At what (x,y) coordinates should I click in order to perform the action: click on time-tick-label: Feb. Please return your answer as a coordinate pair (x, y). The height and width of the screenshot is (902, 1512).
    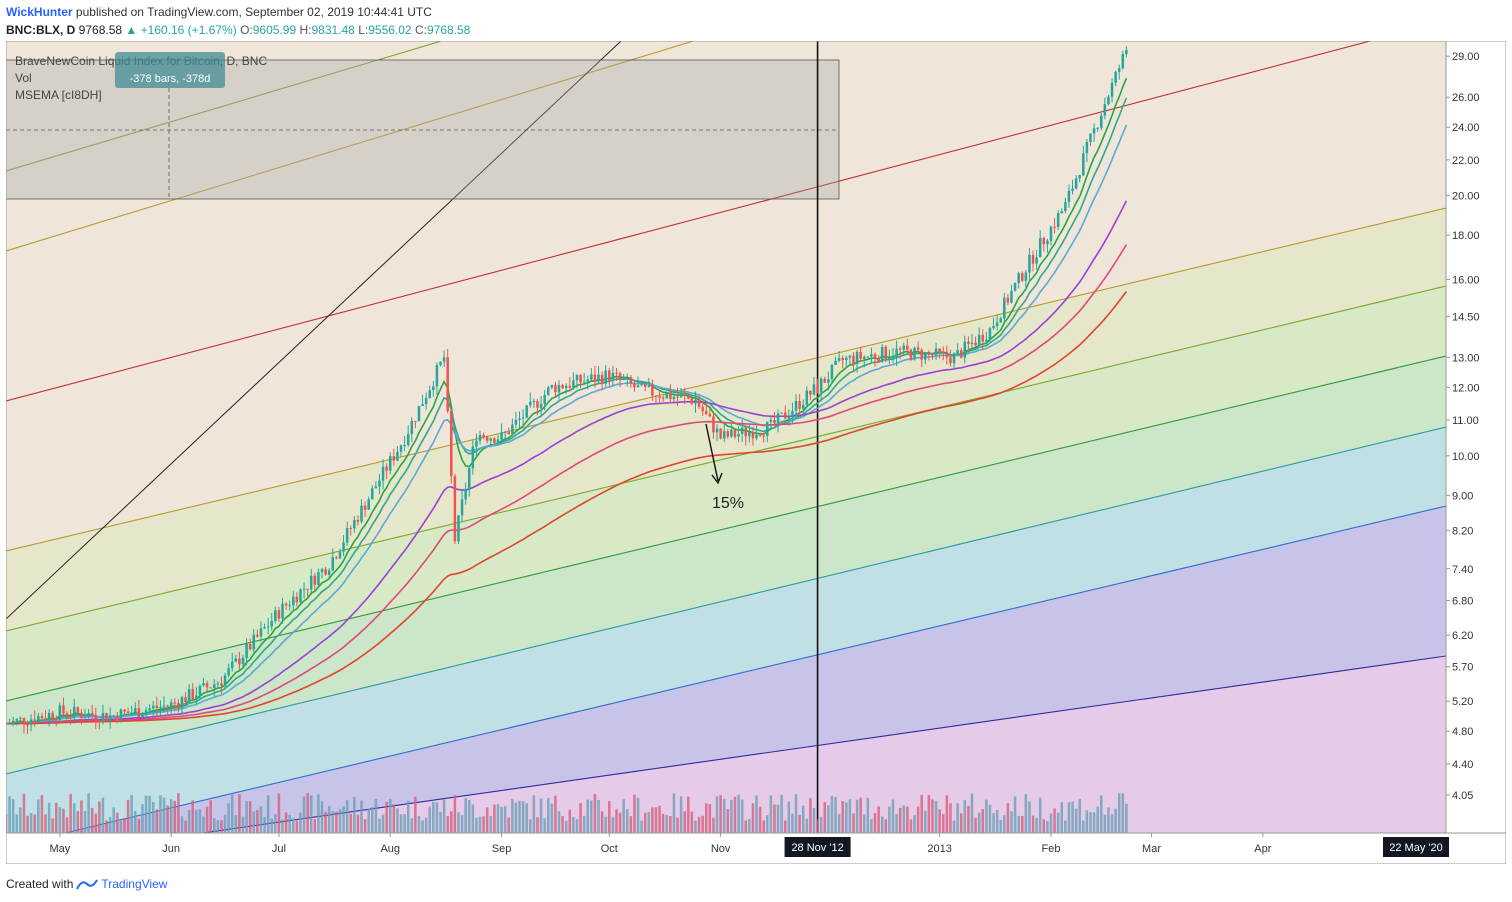
    Looking at the image, I should click on (1051, 849).